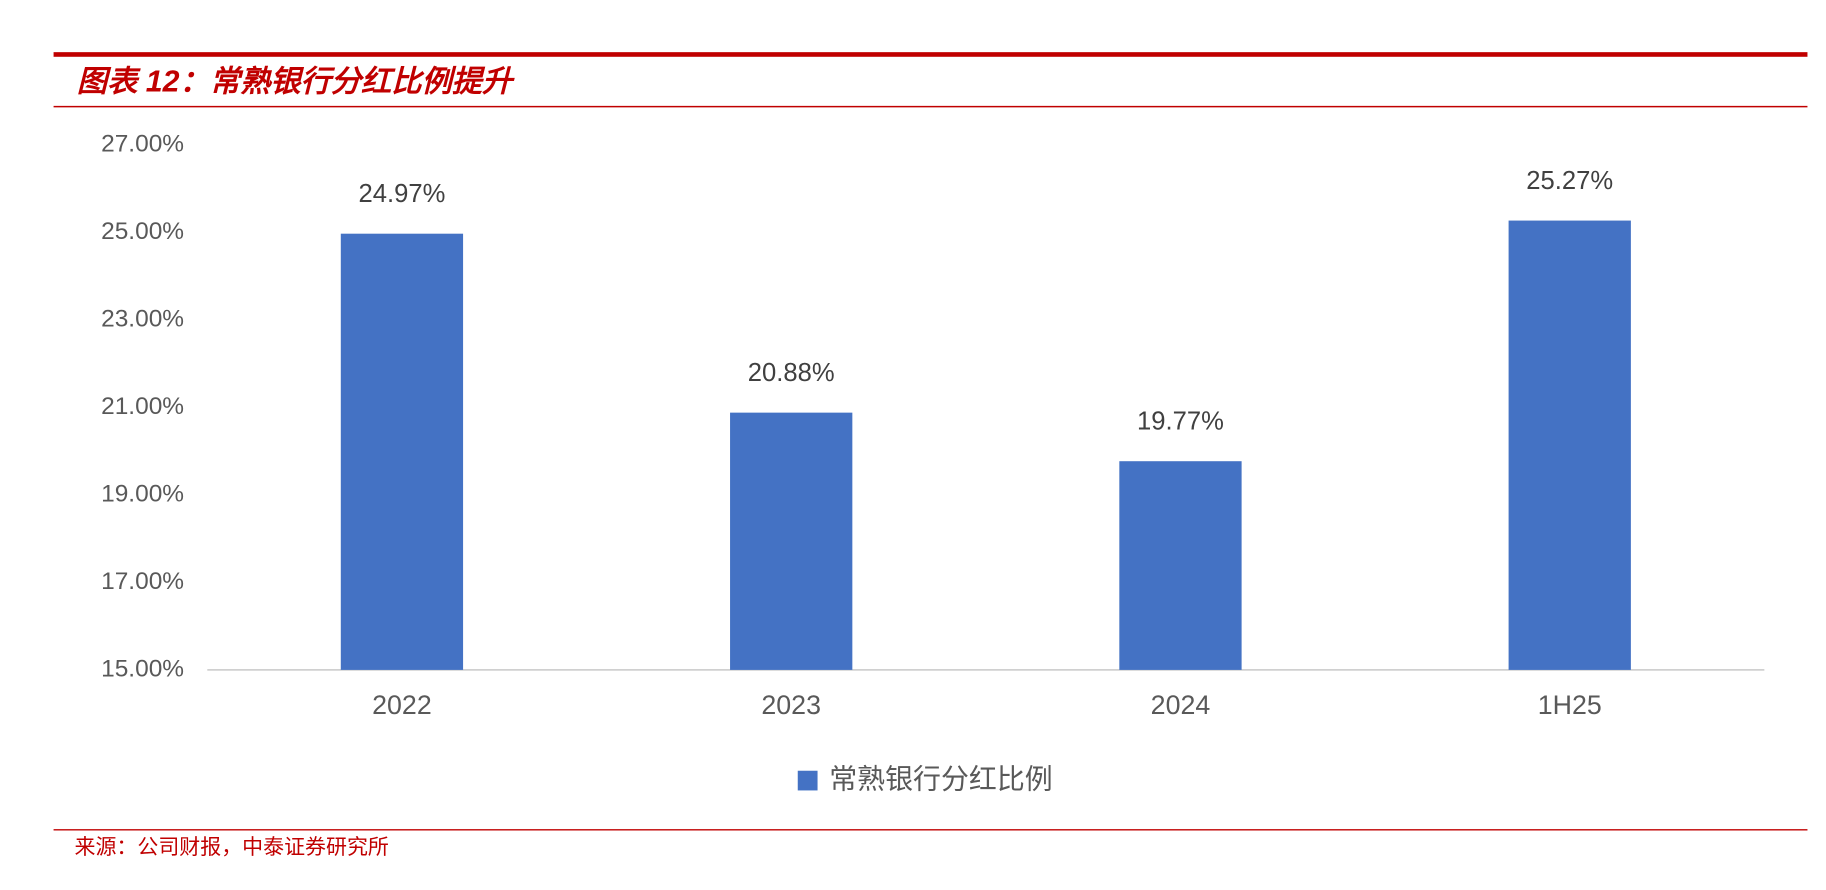  Describe the element at coordinates (142, 231) in the screenshot. I see `y-tick-label: 25.00%` at that location.